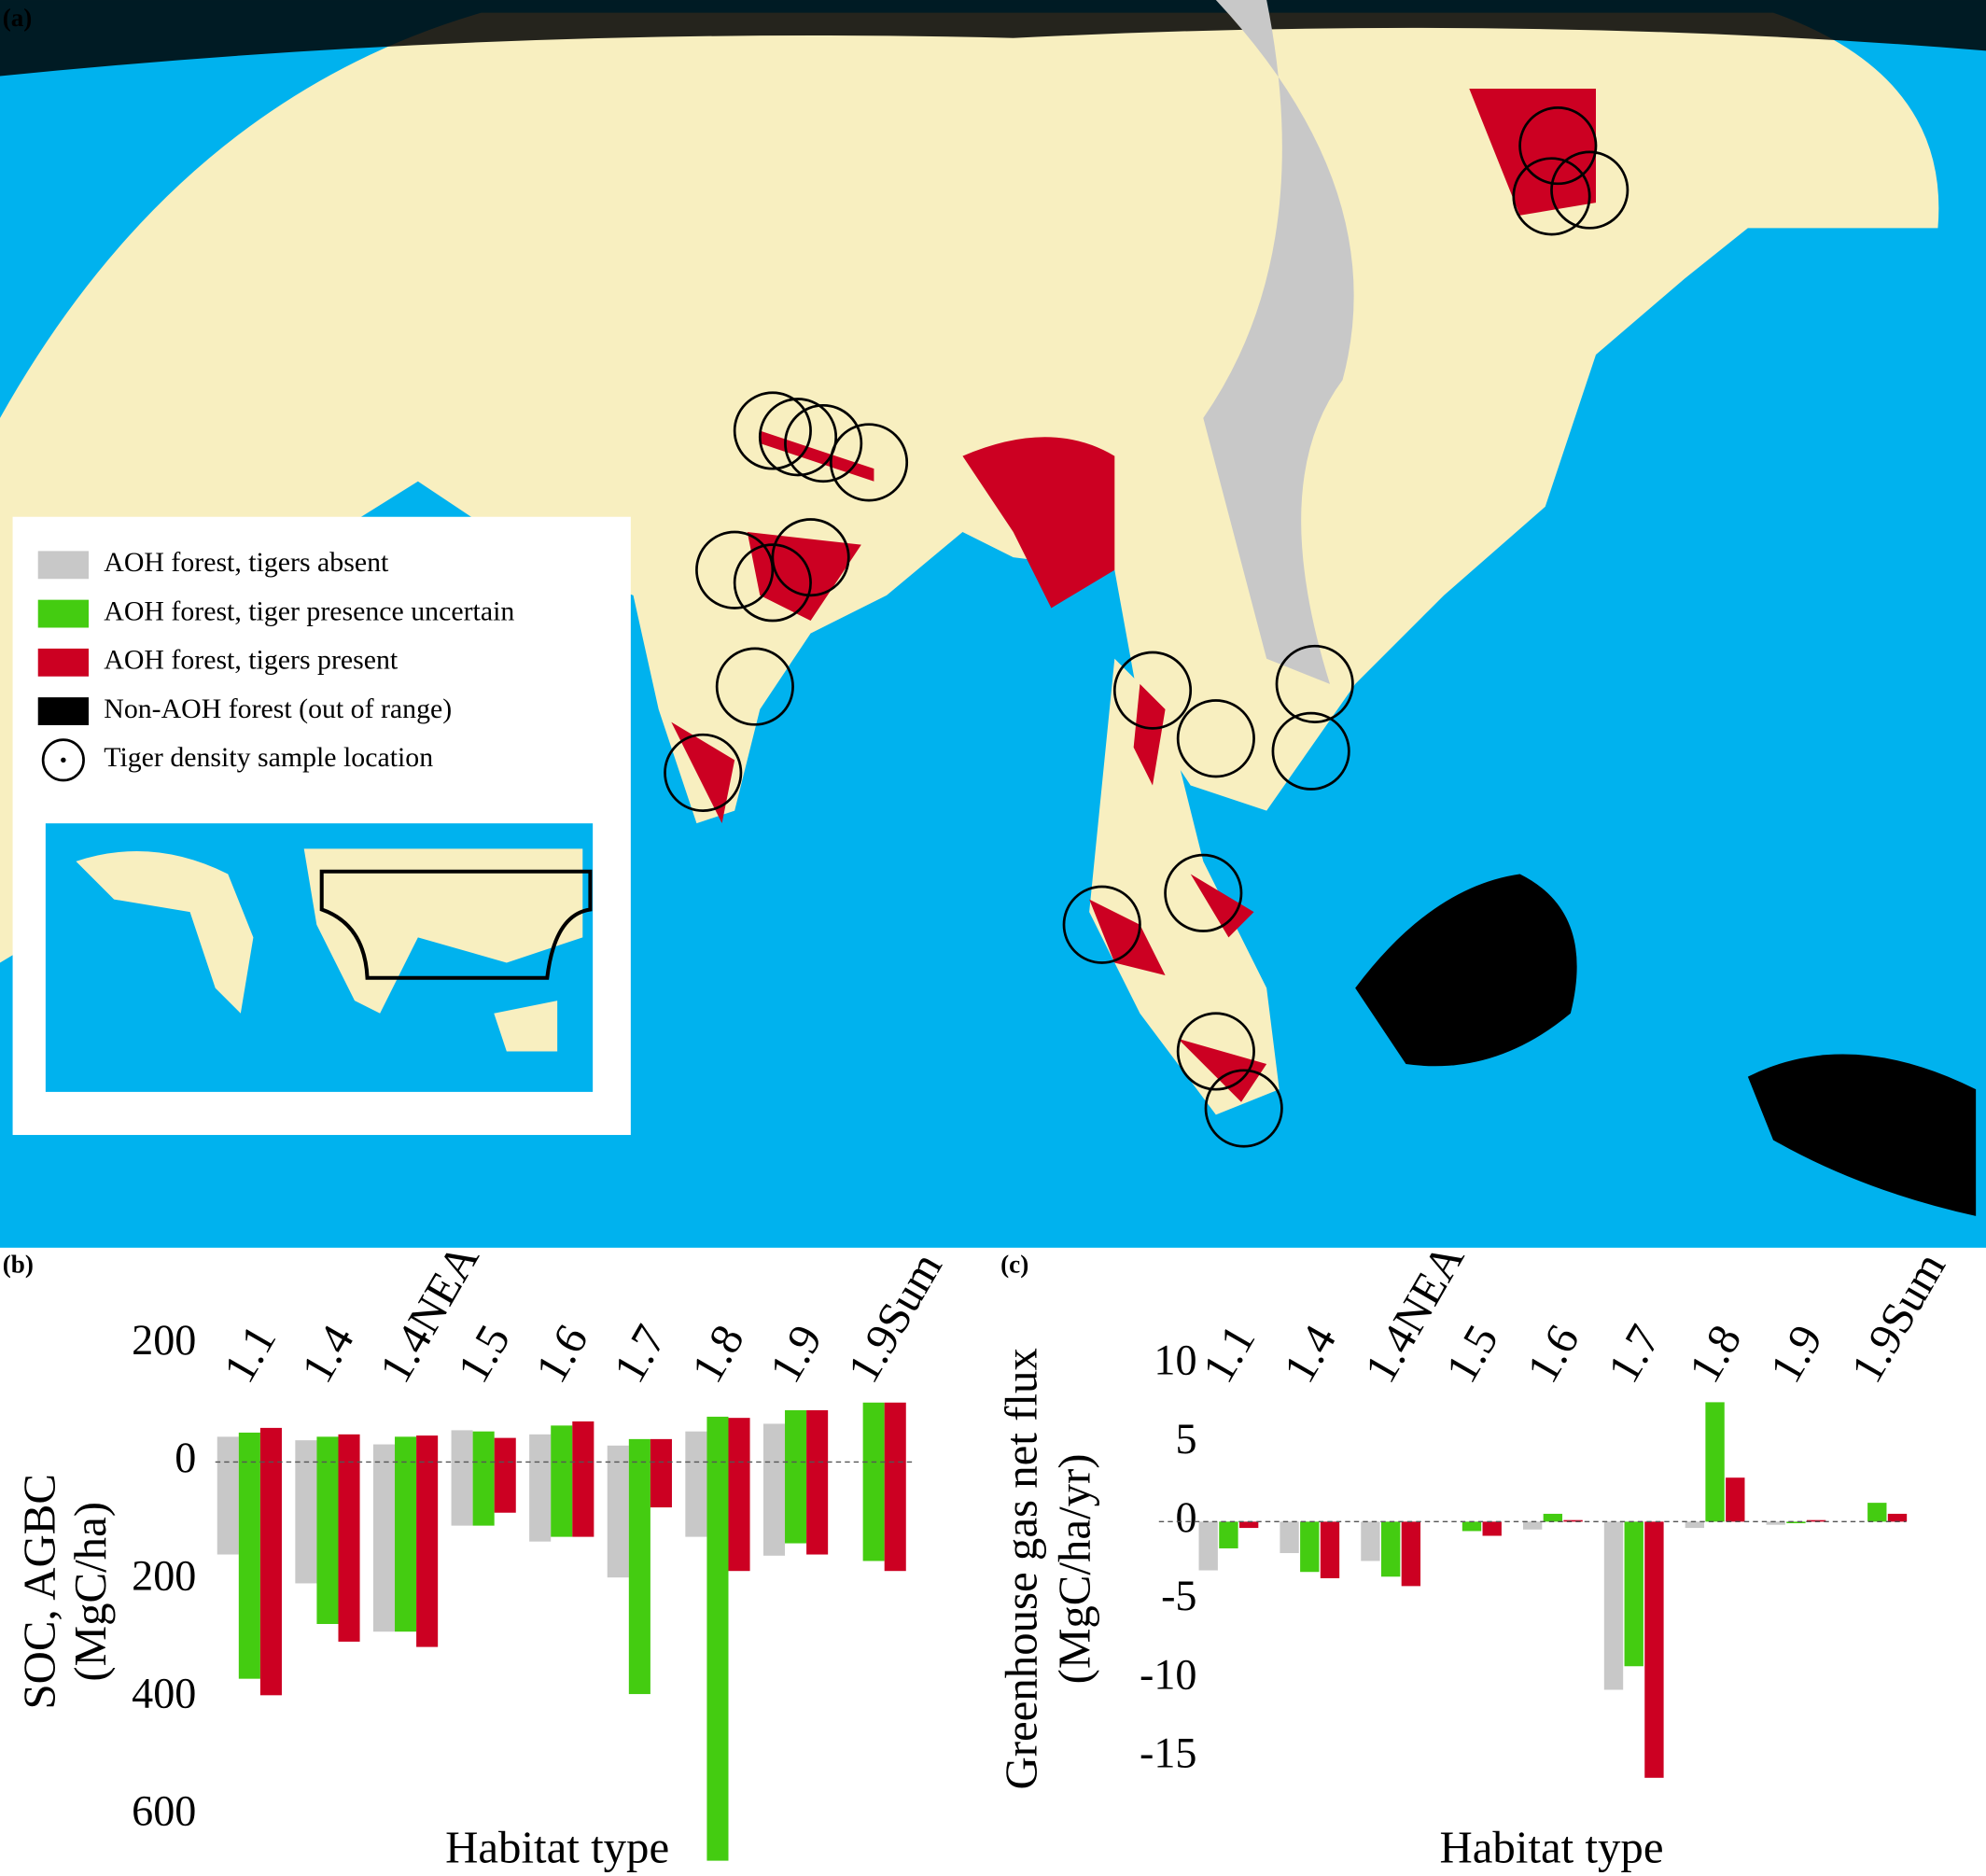 This screenshot has height=1876, width=1986. Describe the element at coordinates (484, 1353) in the screenshot. I see `x-tick-label: 1.5` at that location.